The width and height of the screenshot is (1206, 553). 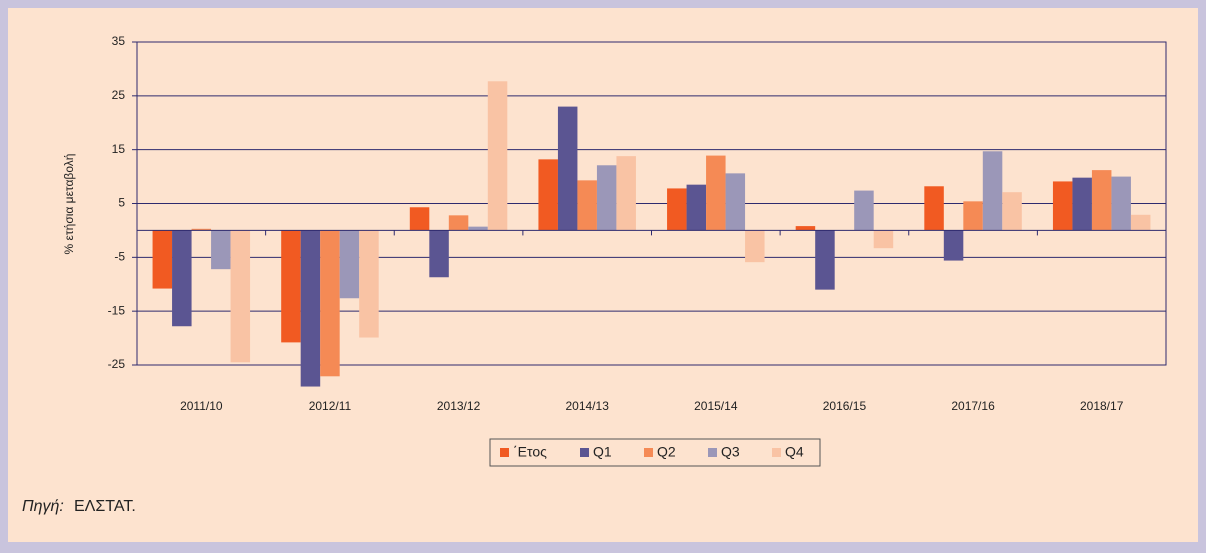 I want to click on y-tick-label: 35, so click(x=119, y=41).